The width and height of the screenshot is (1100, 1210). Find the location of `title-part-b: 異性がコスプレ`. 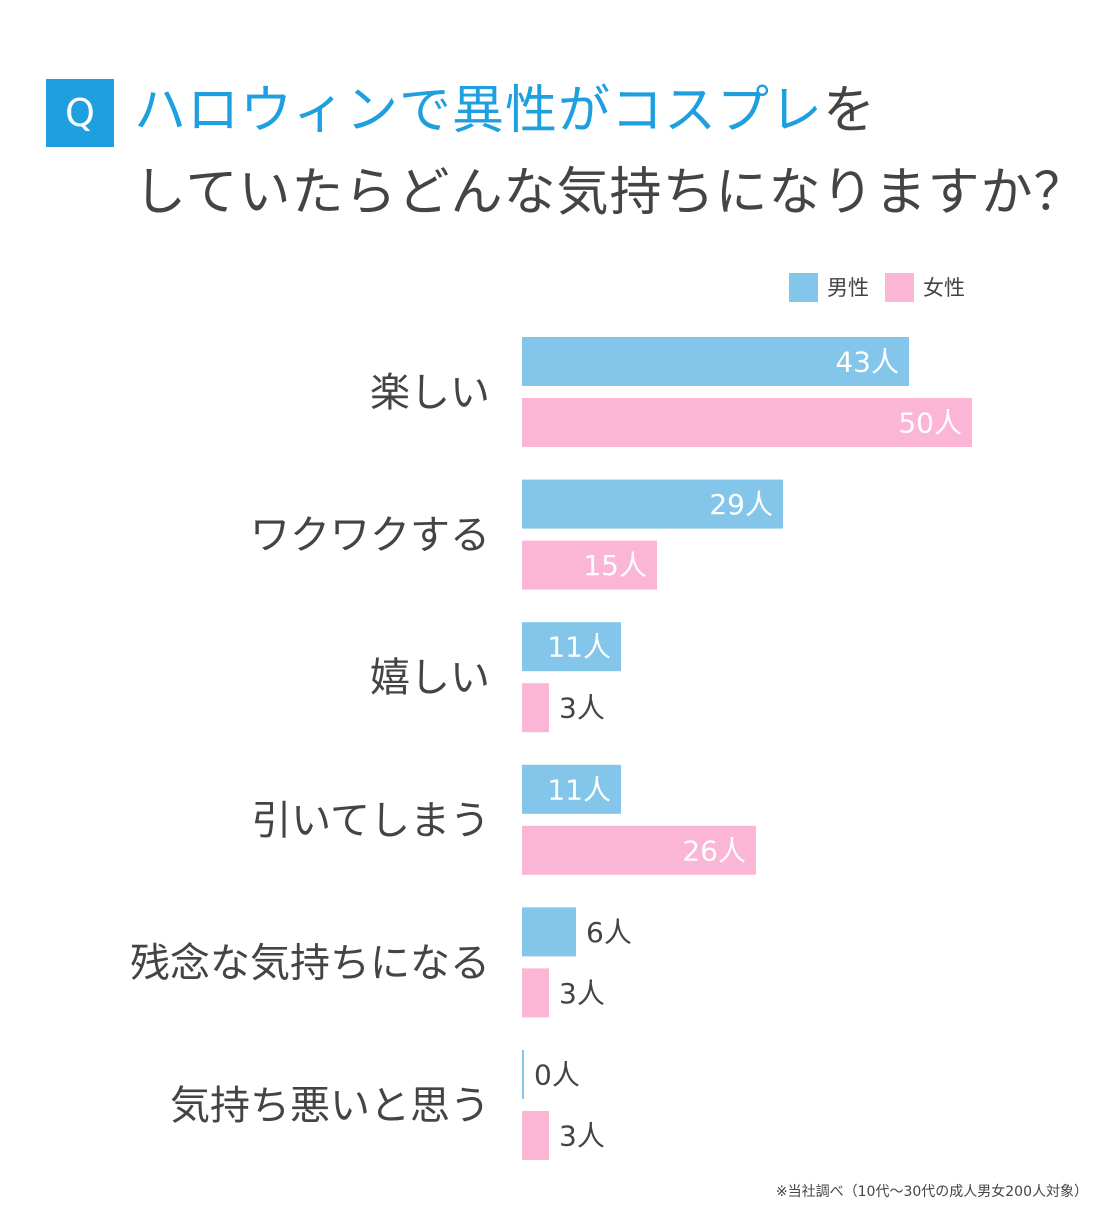

title-part-b: 異性がコスプレ is located at coordinates (638, 111).